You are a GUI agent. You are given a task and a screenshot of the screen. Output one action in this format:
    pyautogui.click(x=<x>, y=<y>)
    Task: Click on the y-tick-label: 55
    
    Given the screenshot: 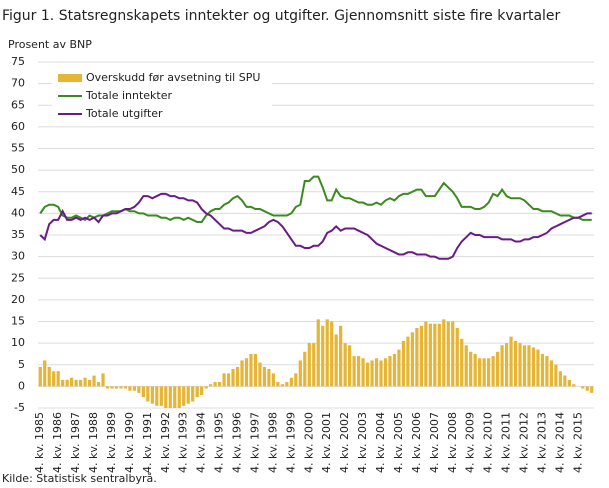 What is the action you would take?
    pyautogui.click(x=18, y=148)
    